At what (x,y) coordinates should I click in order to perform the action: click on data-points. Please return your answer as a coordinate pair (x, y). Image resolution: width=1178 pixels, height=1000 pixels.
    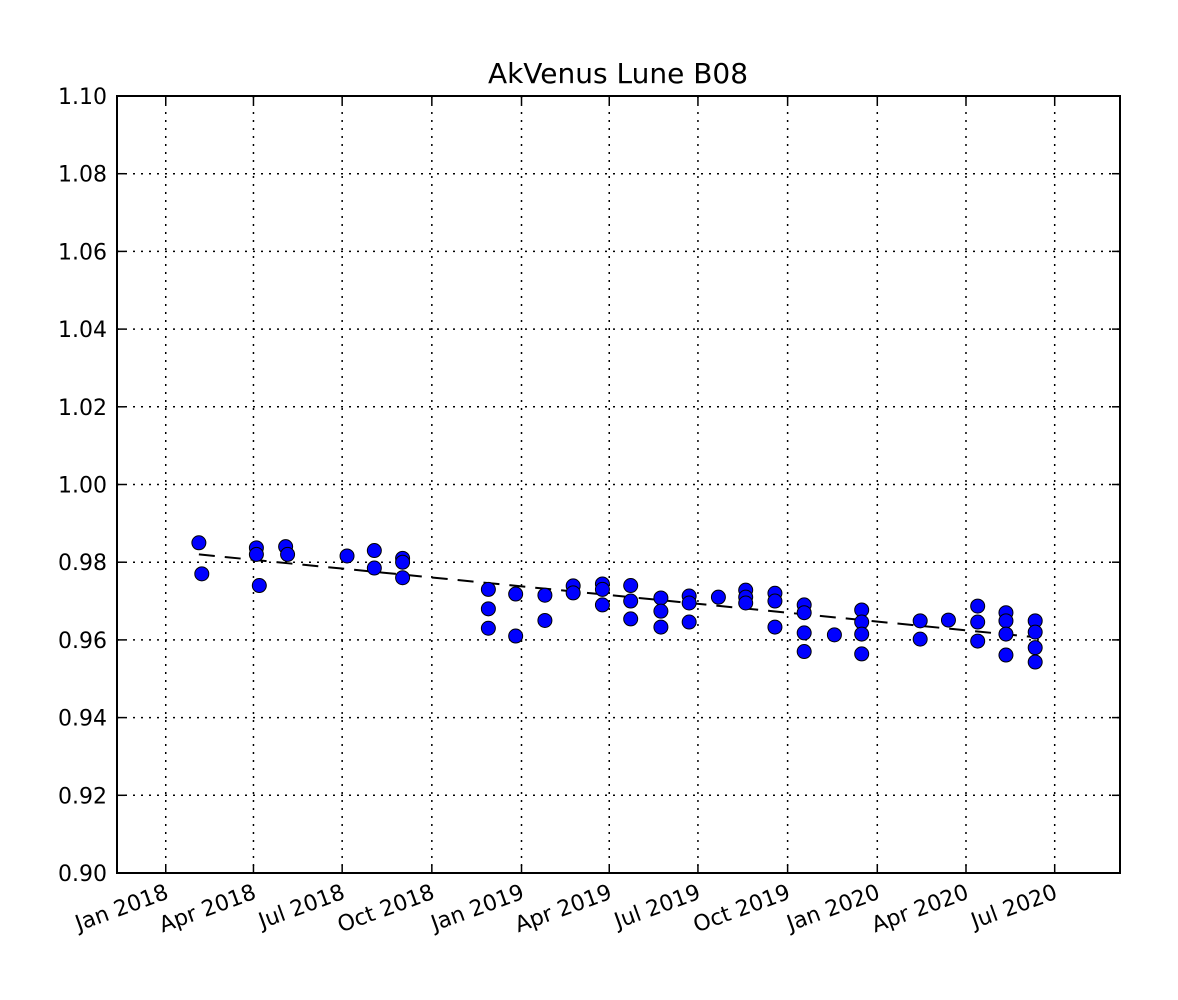
    Looking at the image, I should click on (617, 602).